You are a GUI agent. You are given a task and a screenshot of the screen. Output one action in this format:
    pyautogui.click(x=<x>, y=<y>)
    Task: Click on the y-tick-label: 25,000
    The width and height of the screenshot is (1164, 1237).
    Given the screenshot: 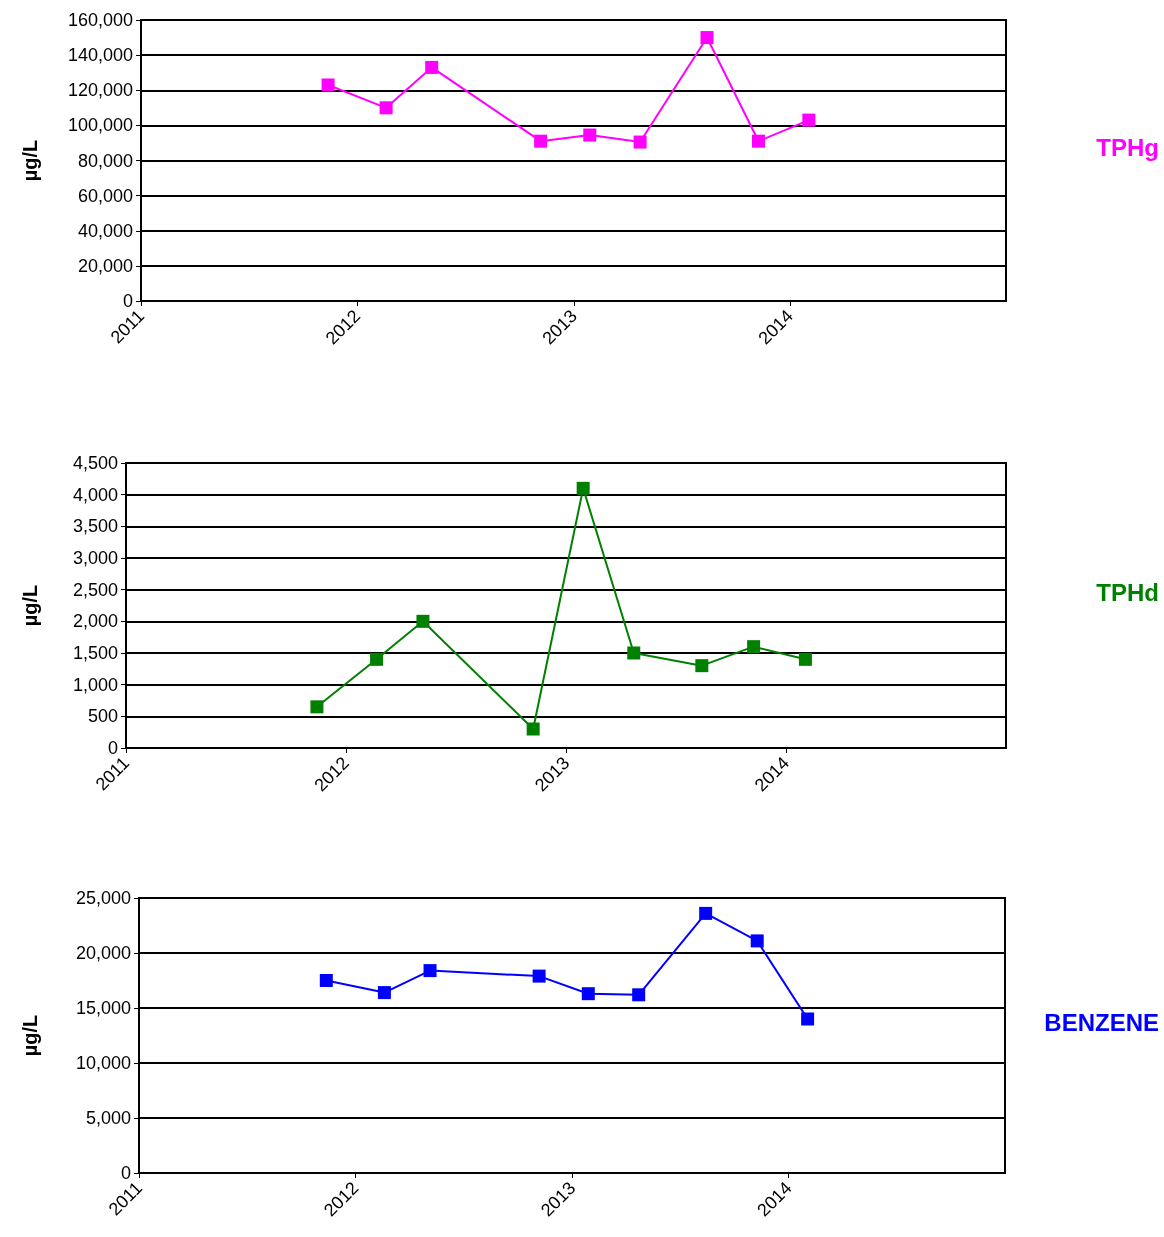 What is the action you would take?
    pyautogui.click(x=103, y=898)
    